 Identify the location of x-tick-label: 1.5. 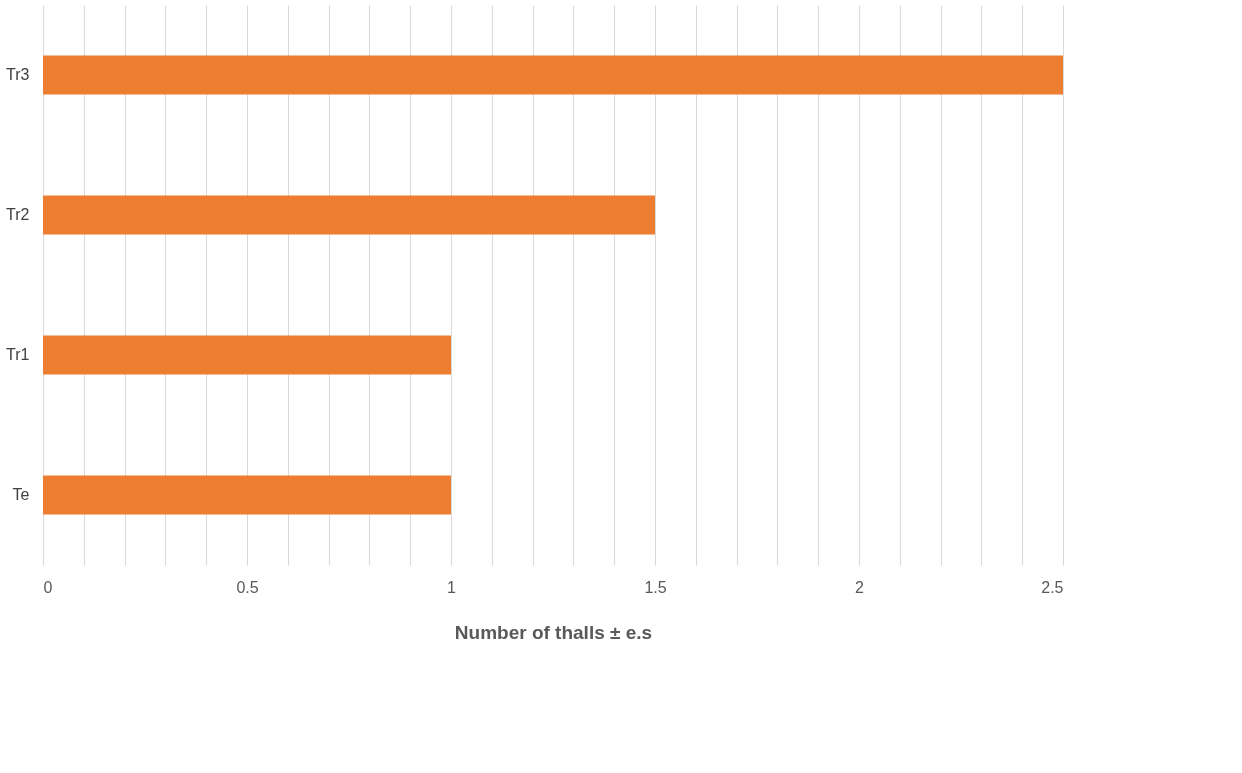
(655, 587).